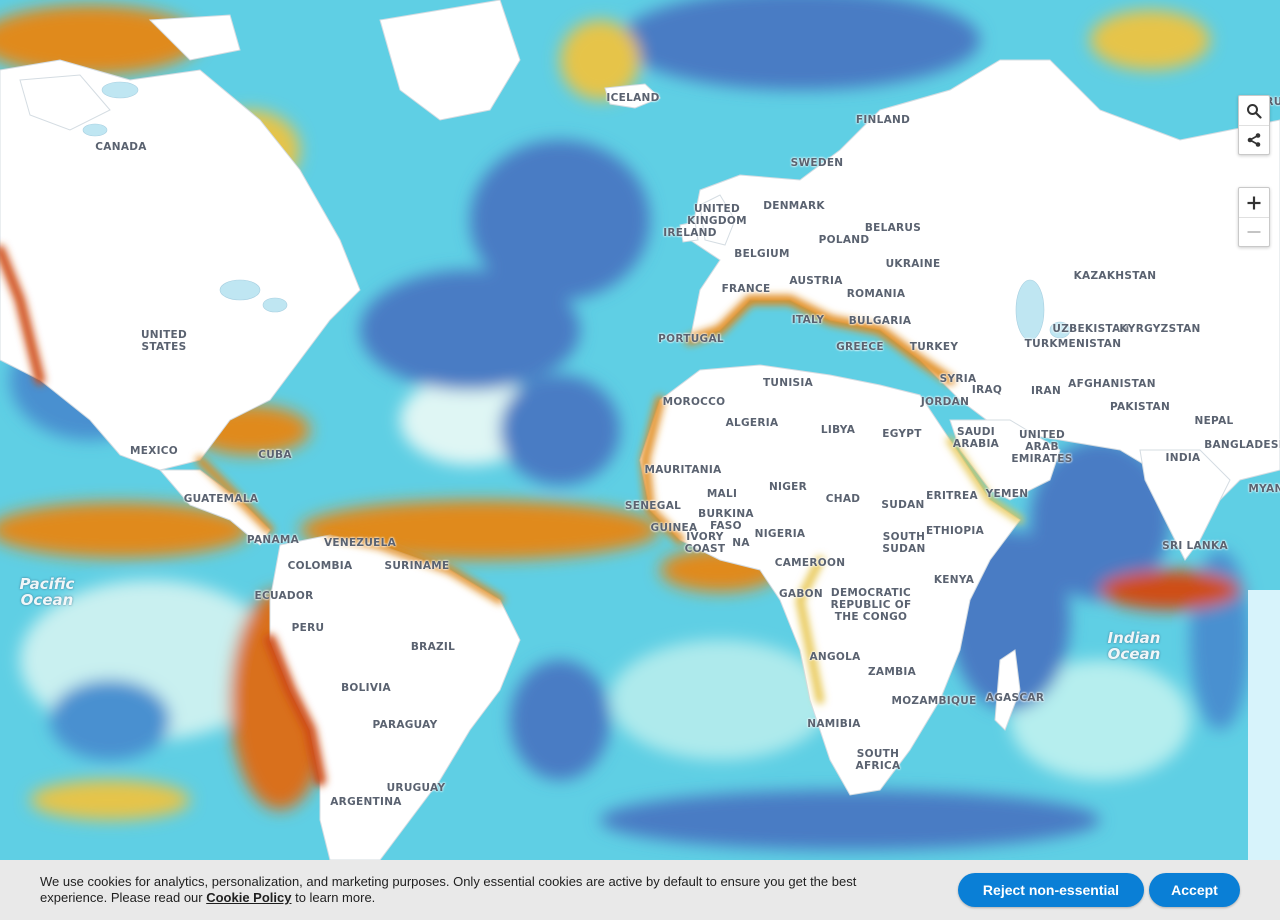 Image resolution: width=1280 pixels, height=920 pixels. Describe the element at coordinates (674, 528) in the screenshot. I see `place-label-guinea: GUINEA` at that location.